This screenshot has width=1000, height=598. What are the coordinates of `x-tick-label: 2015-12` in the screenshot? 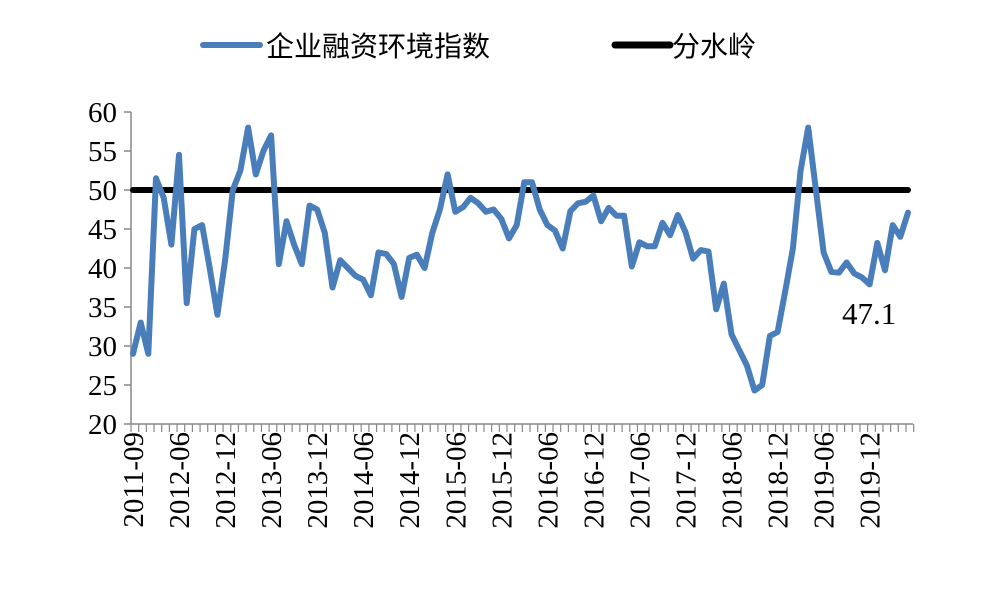 It's located at (502, 480).